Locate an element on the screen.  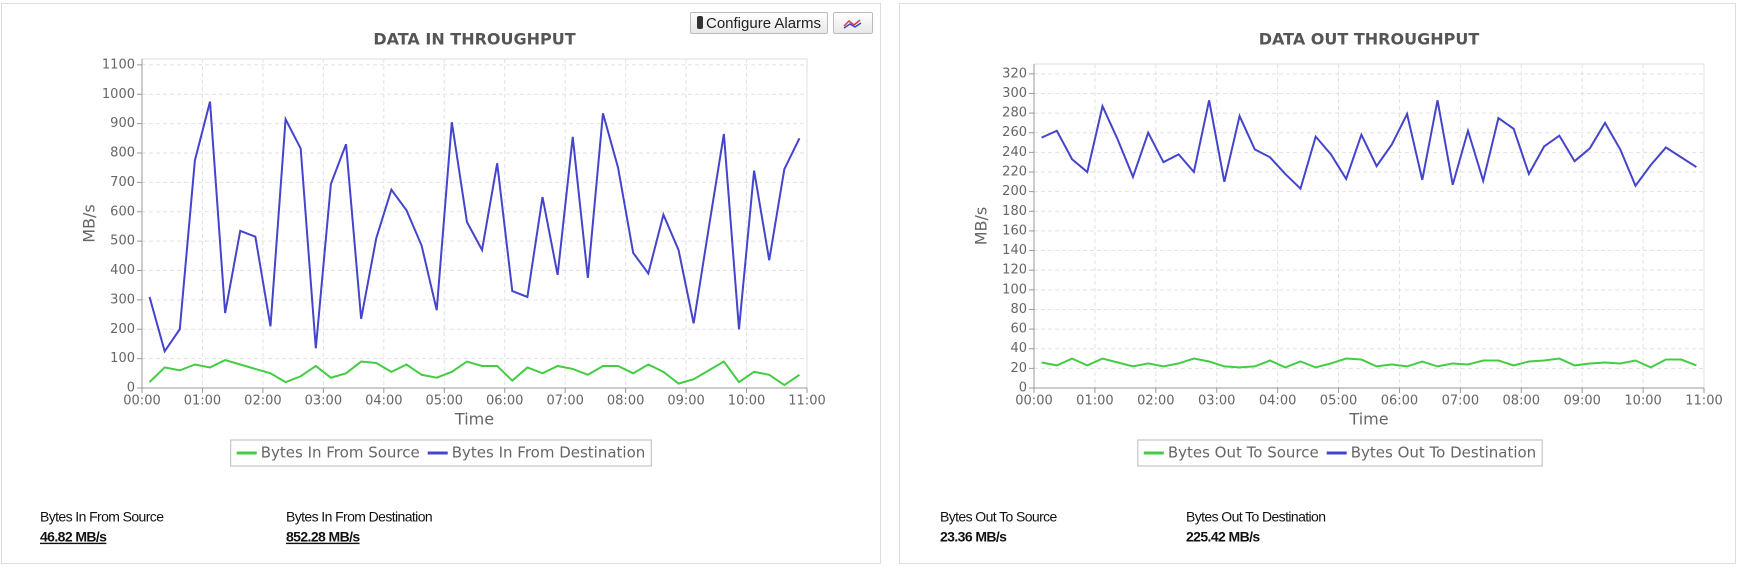
y-tick-label: 220 is located at coordinates (1014, 172).